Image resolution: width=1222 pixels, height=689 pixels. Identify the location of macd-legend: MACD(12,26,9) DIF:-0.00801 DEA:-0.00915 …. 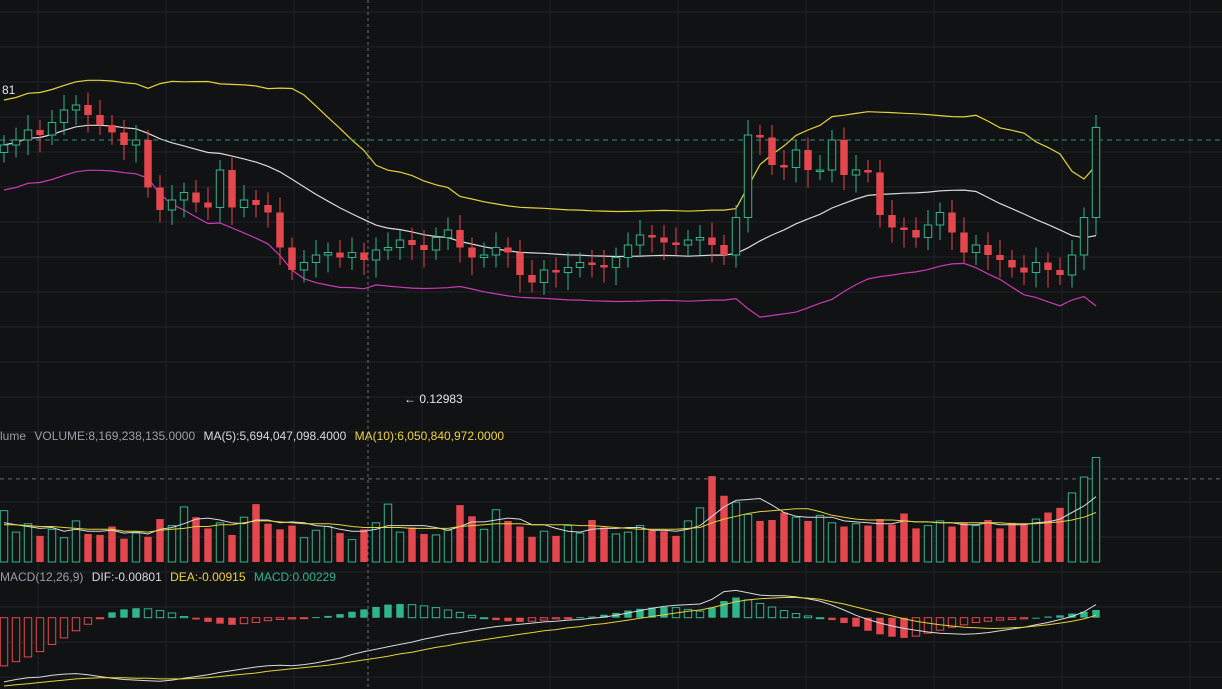
(170, 577).